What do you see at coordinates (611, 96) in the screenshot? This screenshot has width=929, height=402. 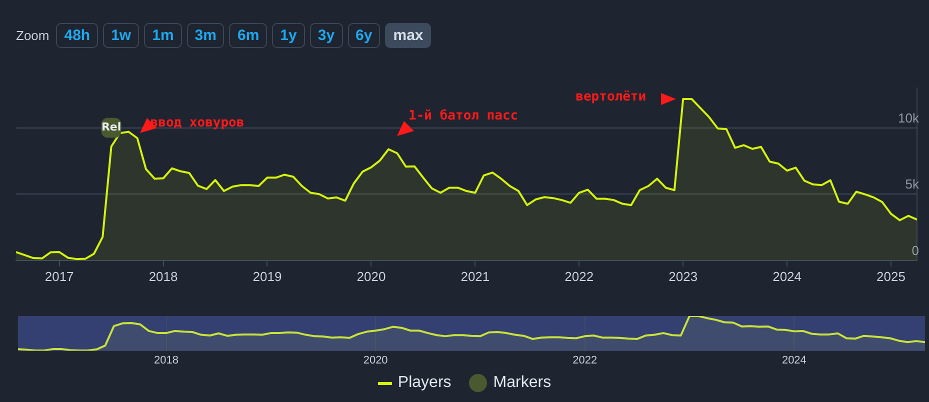 I see `annotation: вертолёти` at bounding box center [611, 96].